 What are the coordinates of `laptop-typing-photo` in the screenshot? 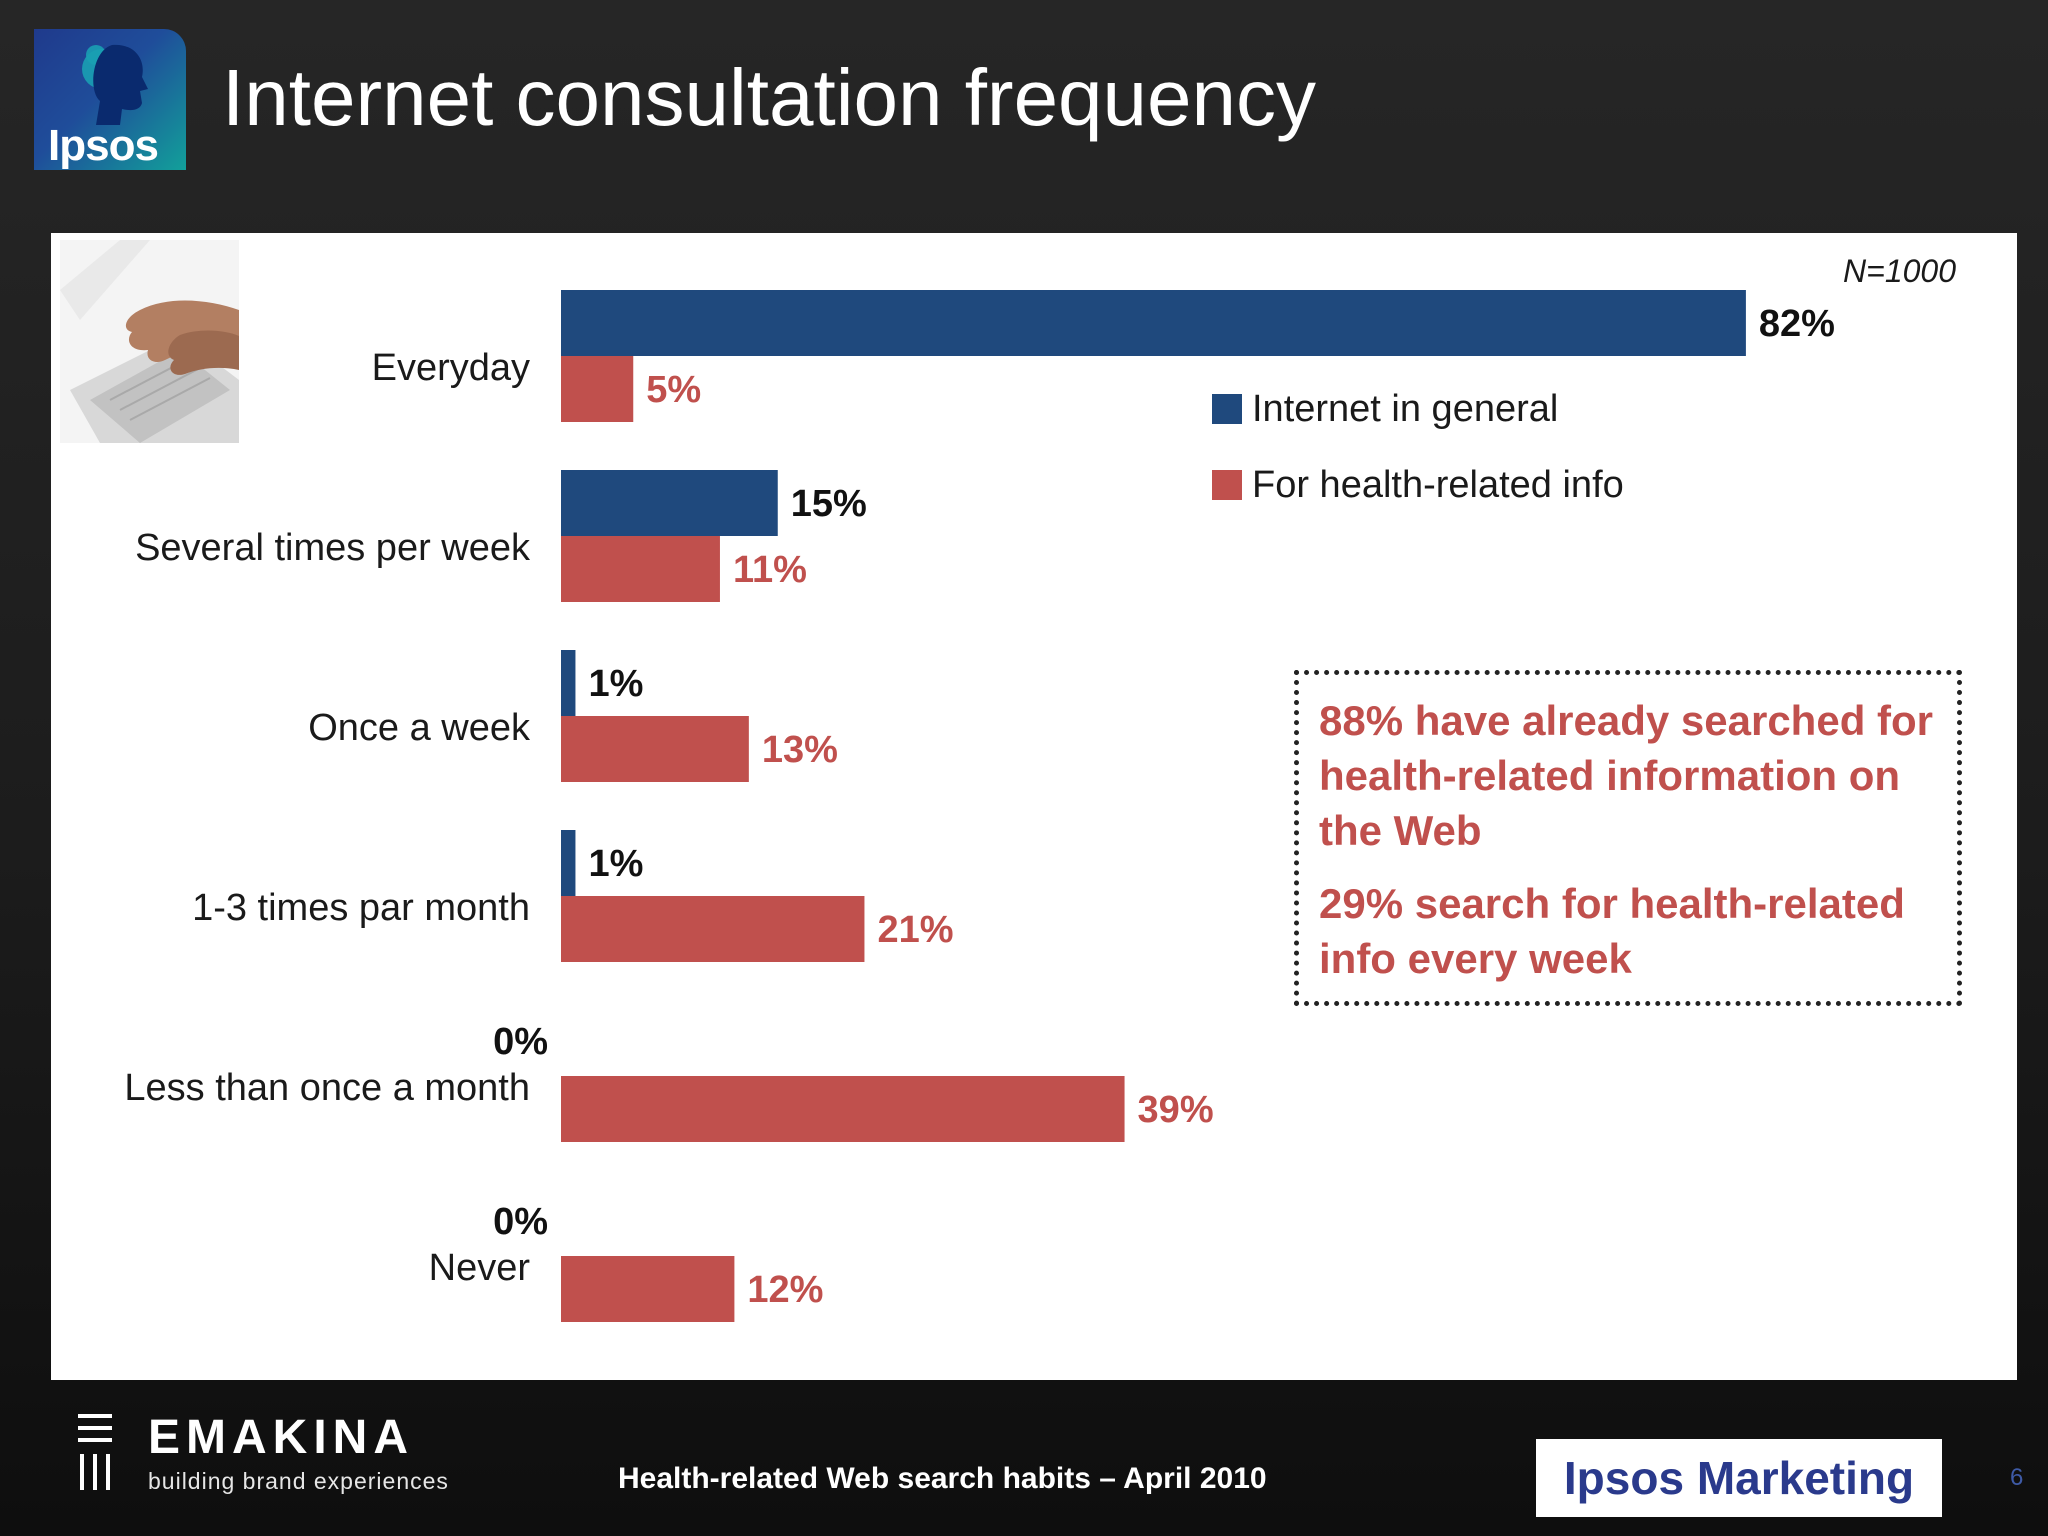 It's located at (149, 341).